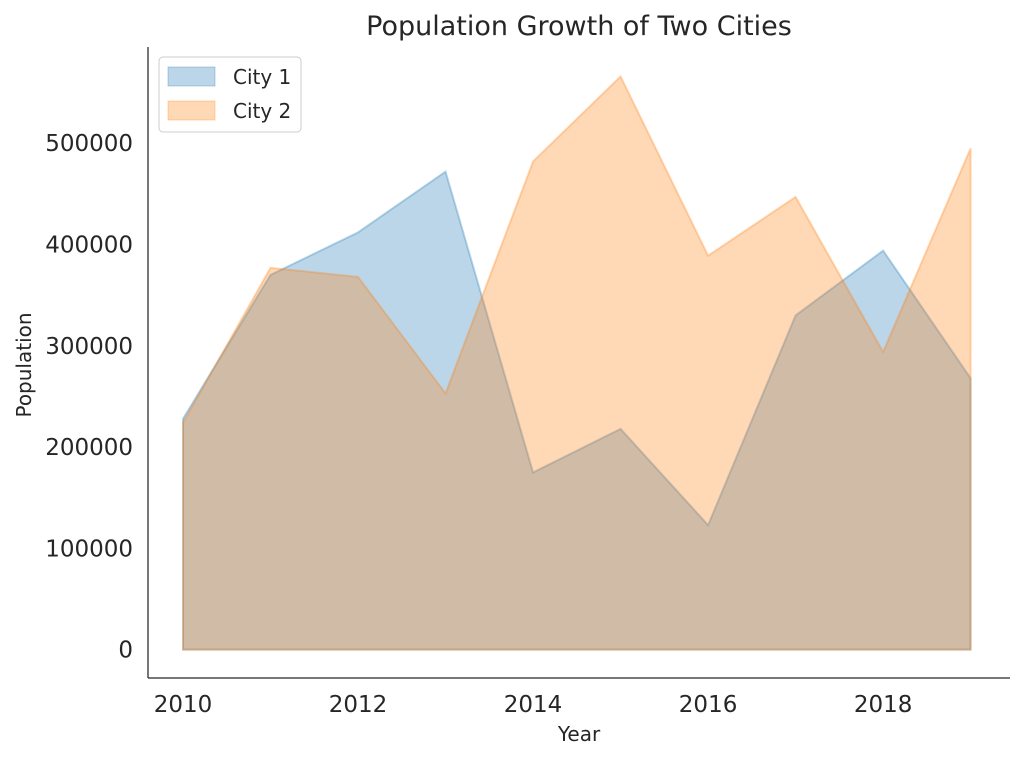  What do you see at coordinates (89, 448) in the screenshot?
I see `y-tick-label: 200000` at bounding box center [89, 448].